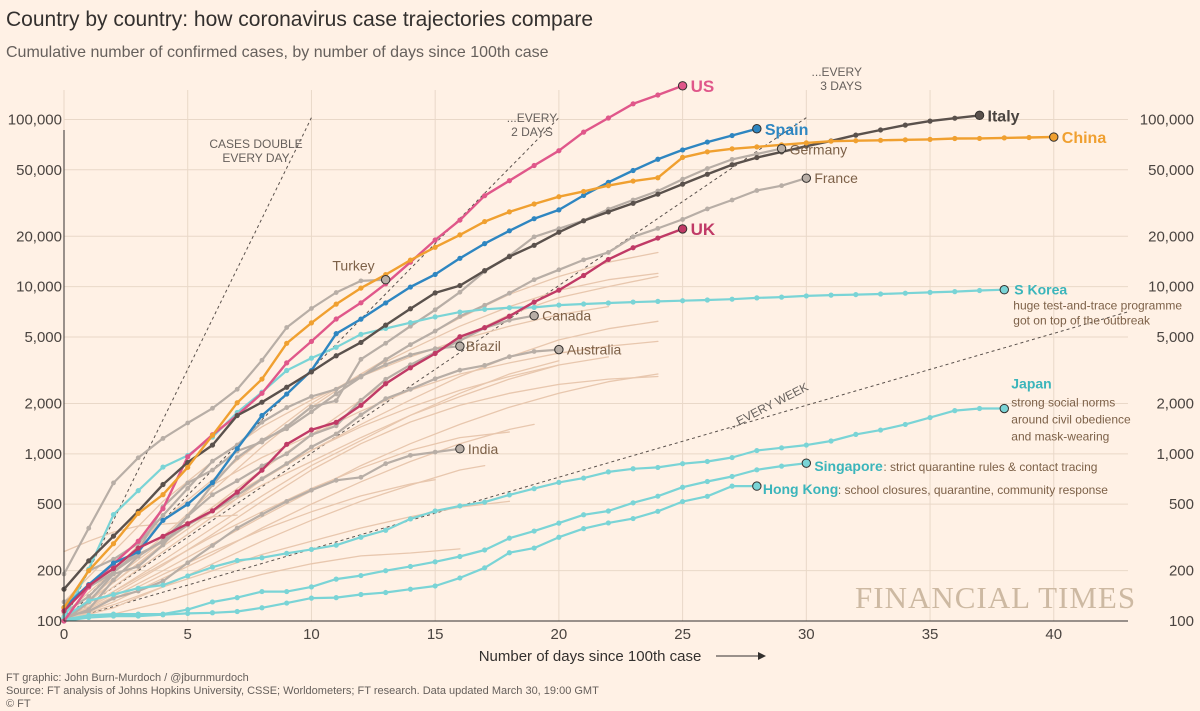 This screenshot has height=711, width=1200. What do you see at coordinates (1031, 384) in the screenshot?
I see `series-label-japan: Japan` at bounding box center [1031, 384].